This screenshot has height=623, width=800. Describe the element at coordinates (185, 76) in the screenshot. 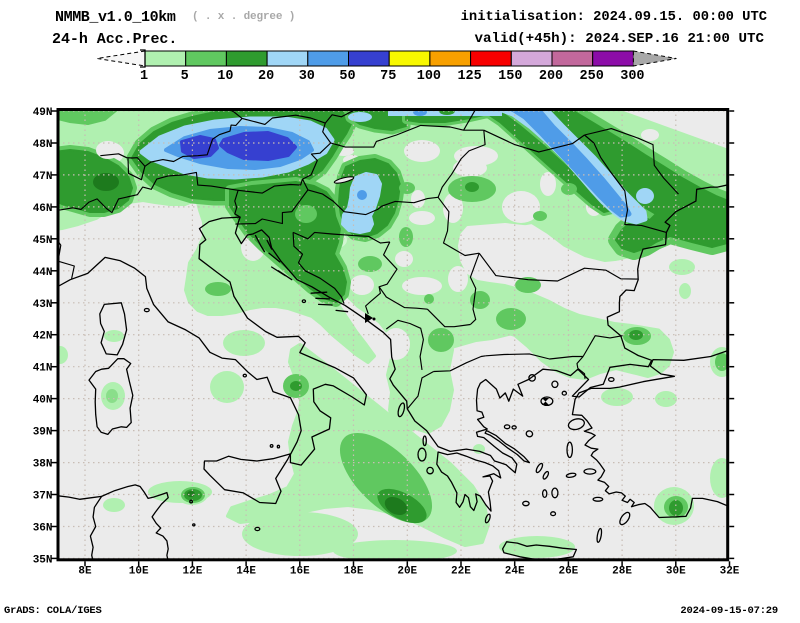

I see `svg-text: 5` at that location.